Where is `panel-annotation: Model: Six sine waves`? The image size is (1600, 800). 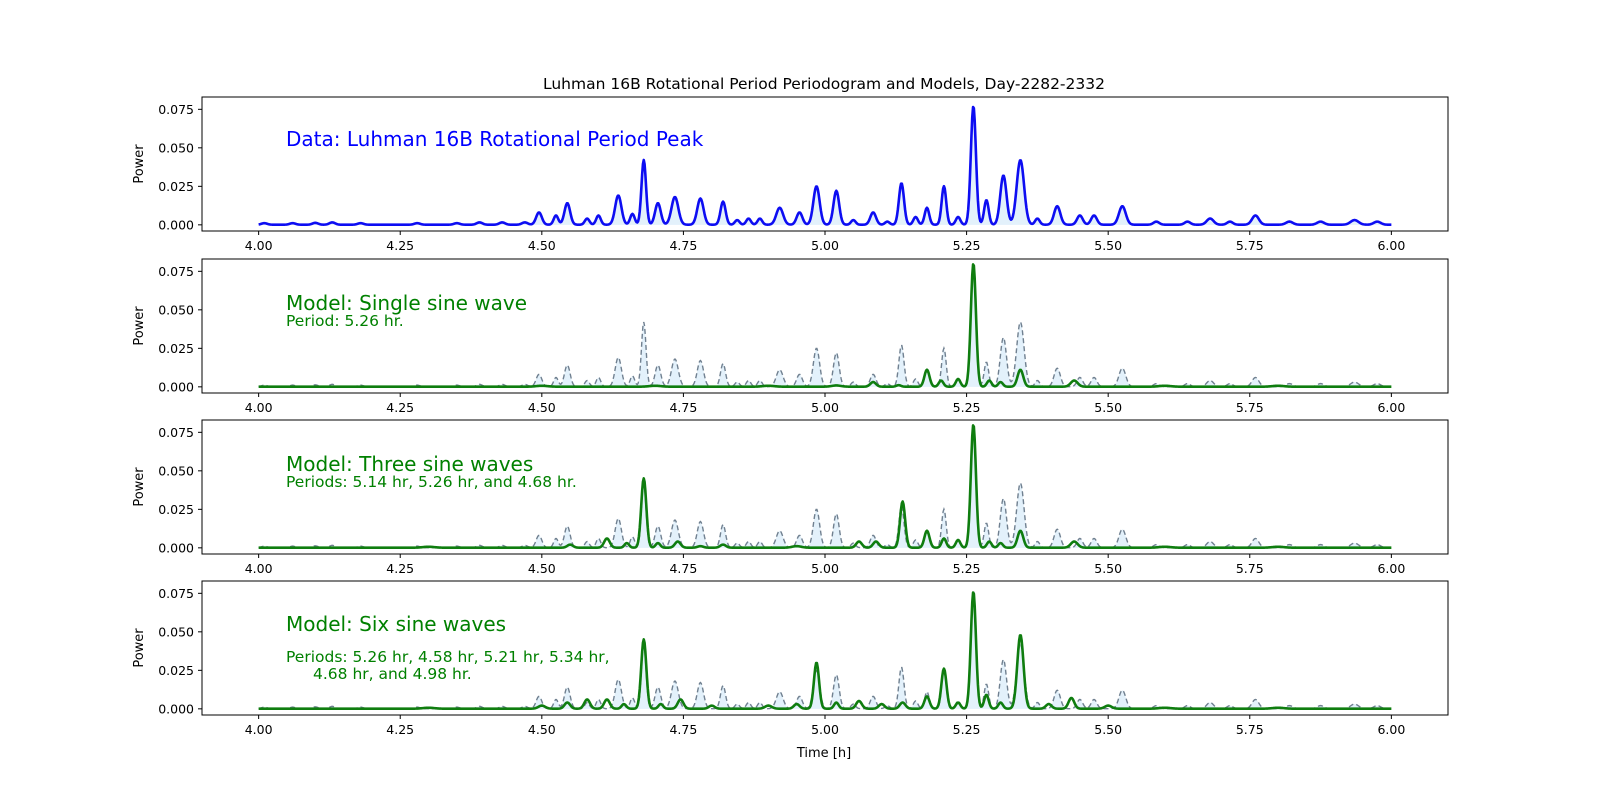 panel-annotation: Model: Six sine waves is located at coordinates (396, 624).